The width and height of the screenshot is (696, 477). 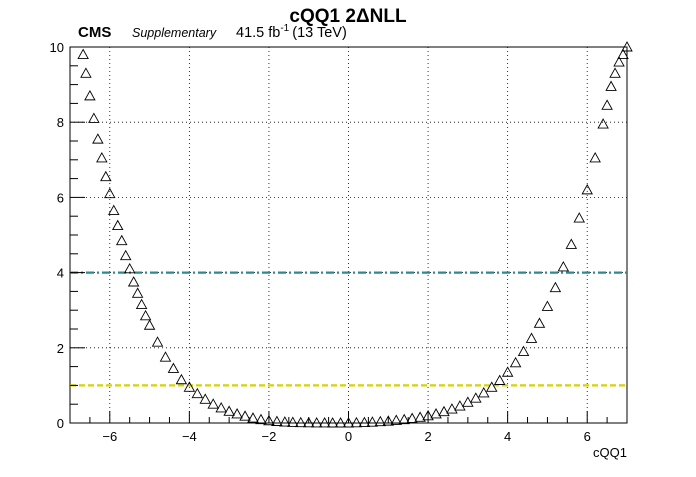 What do you see at coordinates (258, 33) in the screenshot?
I see `lumi-value: 41.5 fb` at bounding box center [258, 33].